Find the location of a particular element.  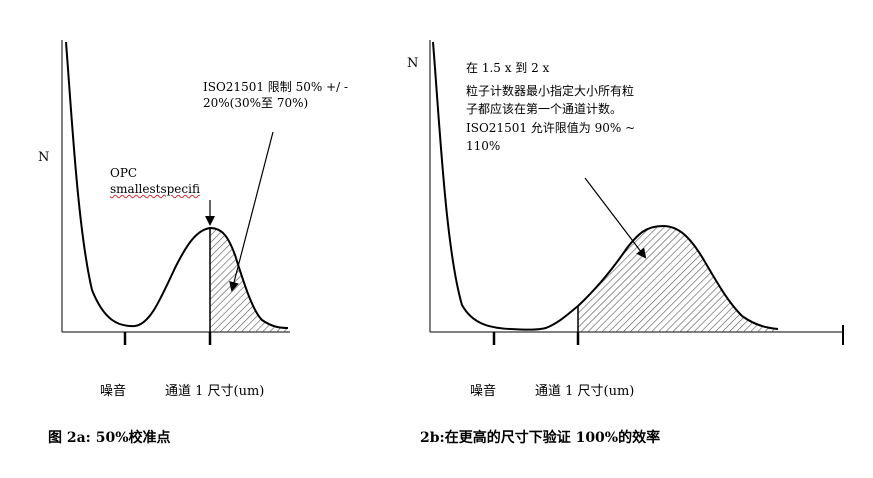

right-note-line5: 110% is located at coordinates (483, 146).